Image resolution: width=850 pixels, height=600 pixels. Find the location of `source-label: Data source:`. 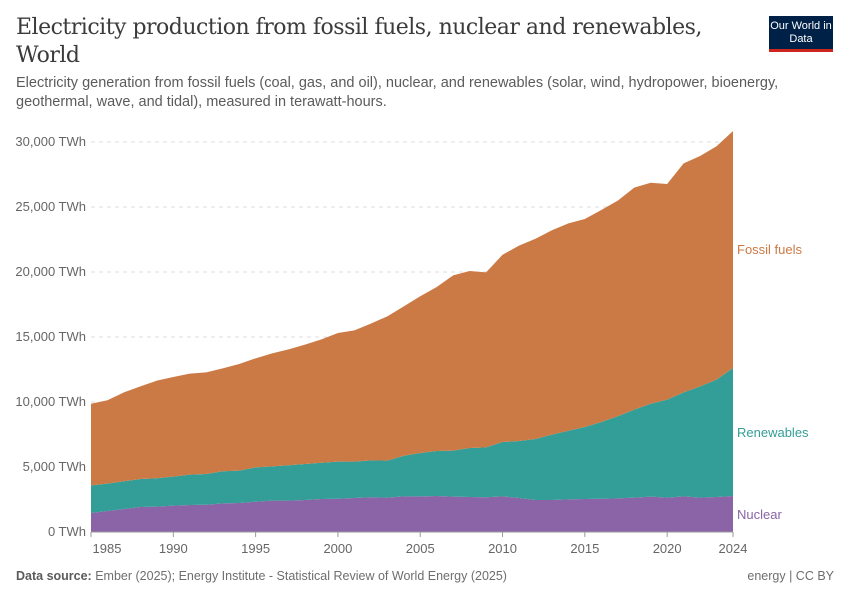

source-label: Data source: is located at coordinates (54, 576).